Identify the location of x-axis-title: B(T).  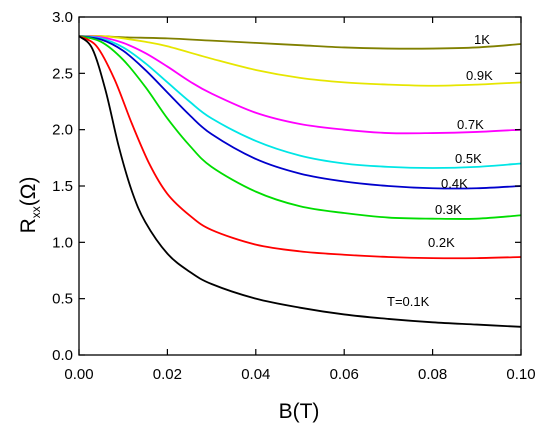
(299, 411).